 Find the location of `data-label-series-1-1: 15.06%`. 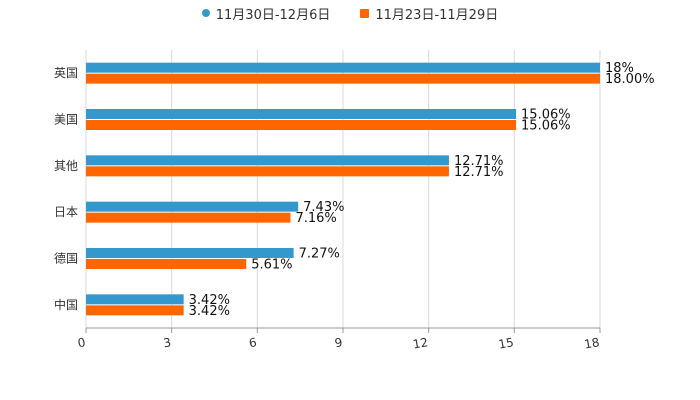

data-label-series-1-1: 15.06% is located at coordinates (546, 115).